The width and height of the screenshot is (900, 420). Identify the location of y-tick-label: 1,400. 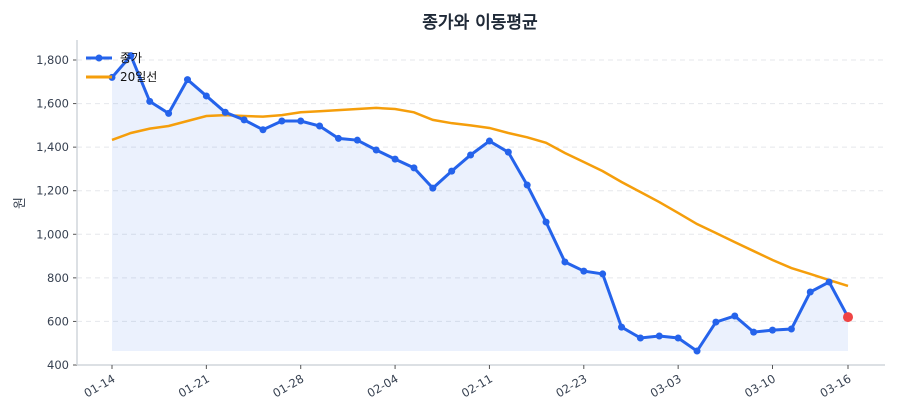
(52, 147).